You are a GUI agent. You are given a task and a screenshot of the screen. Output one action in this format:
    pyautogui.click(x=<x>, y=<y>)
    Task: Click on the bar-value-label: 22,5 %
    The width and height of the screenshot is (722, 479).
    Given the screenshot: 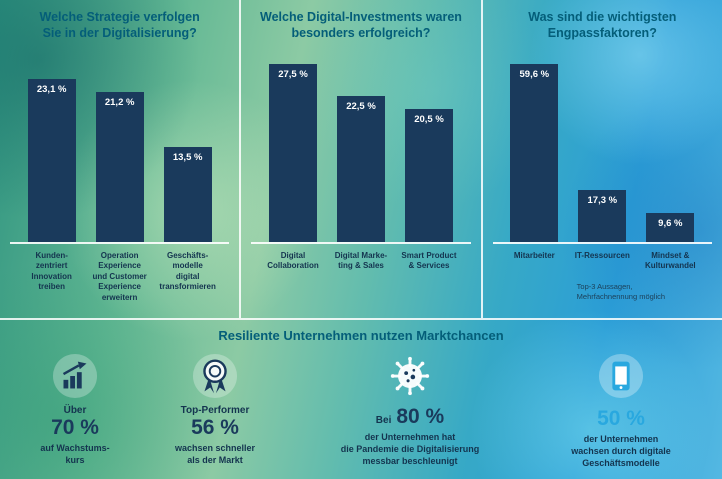 What is the action you would take?
    pyautogui.click(x=361, y=106)
    